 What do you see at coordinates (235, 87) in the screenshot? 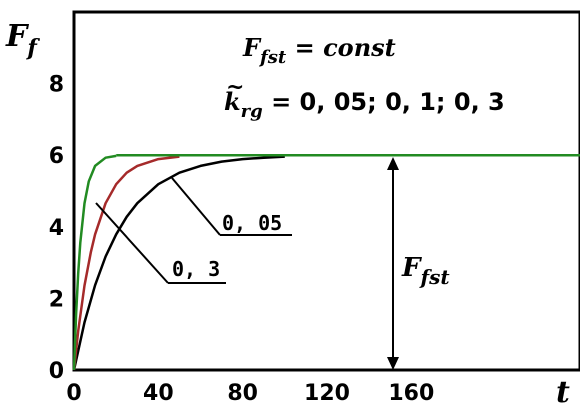
I see `annotation-tilde: ~` at bounding box center [235, 87].